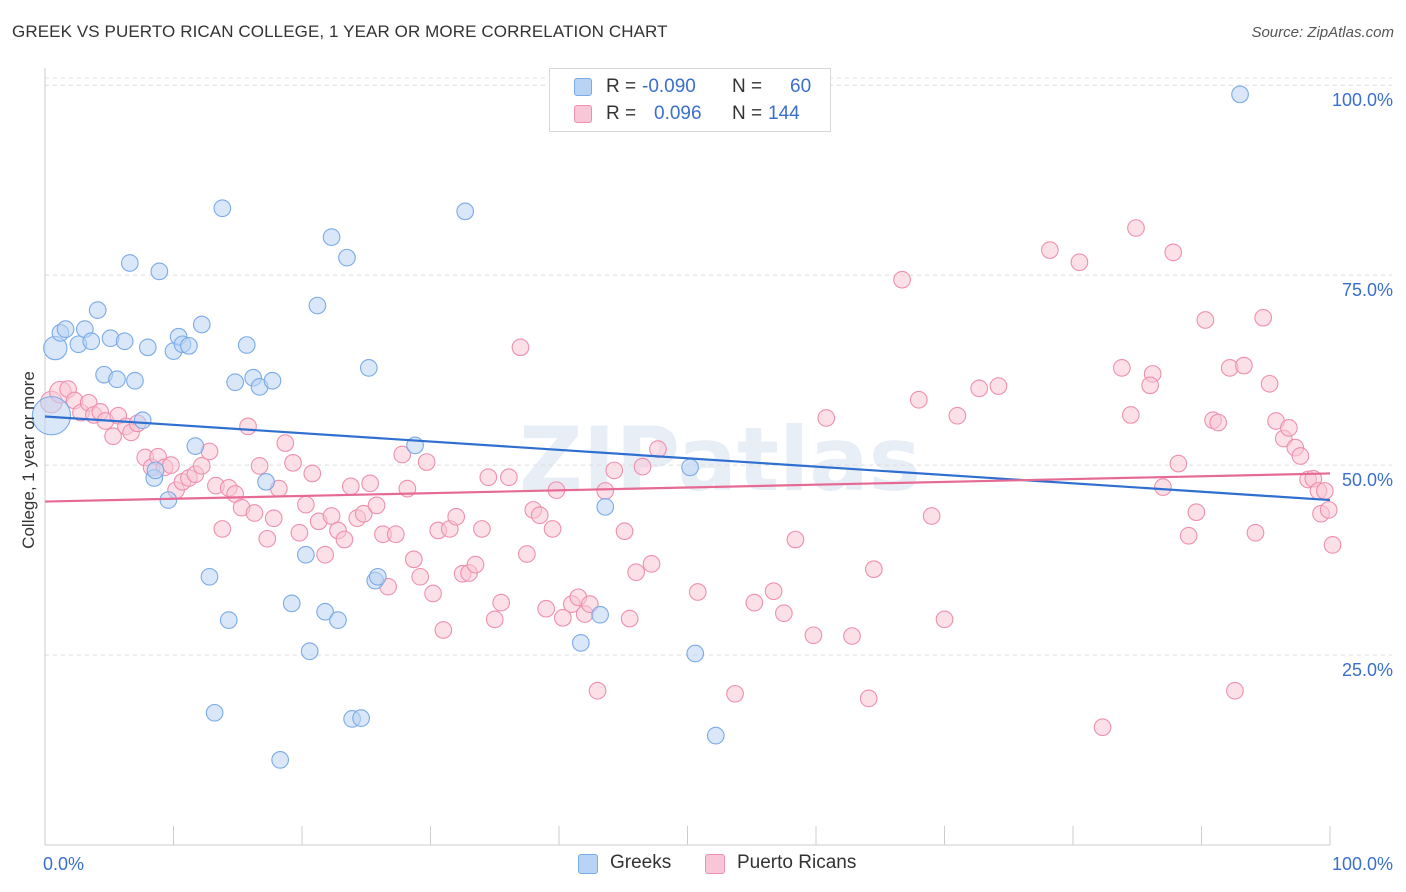  Describe the element at coordinates (801, 86) in the screenshot. I see `n-value: 60` at that location.